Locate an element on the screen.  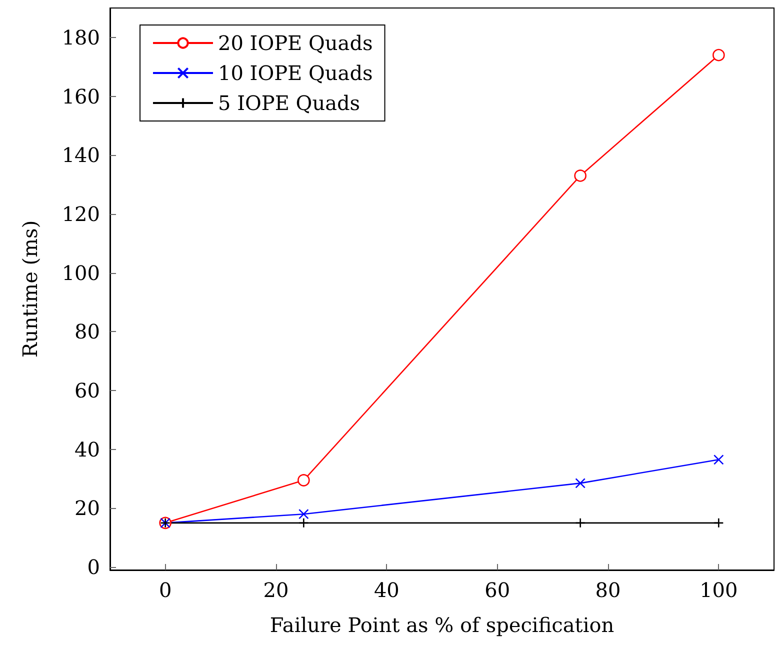
x-tick-label: 0 is located at coordinates (165, 590).